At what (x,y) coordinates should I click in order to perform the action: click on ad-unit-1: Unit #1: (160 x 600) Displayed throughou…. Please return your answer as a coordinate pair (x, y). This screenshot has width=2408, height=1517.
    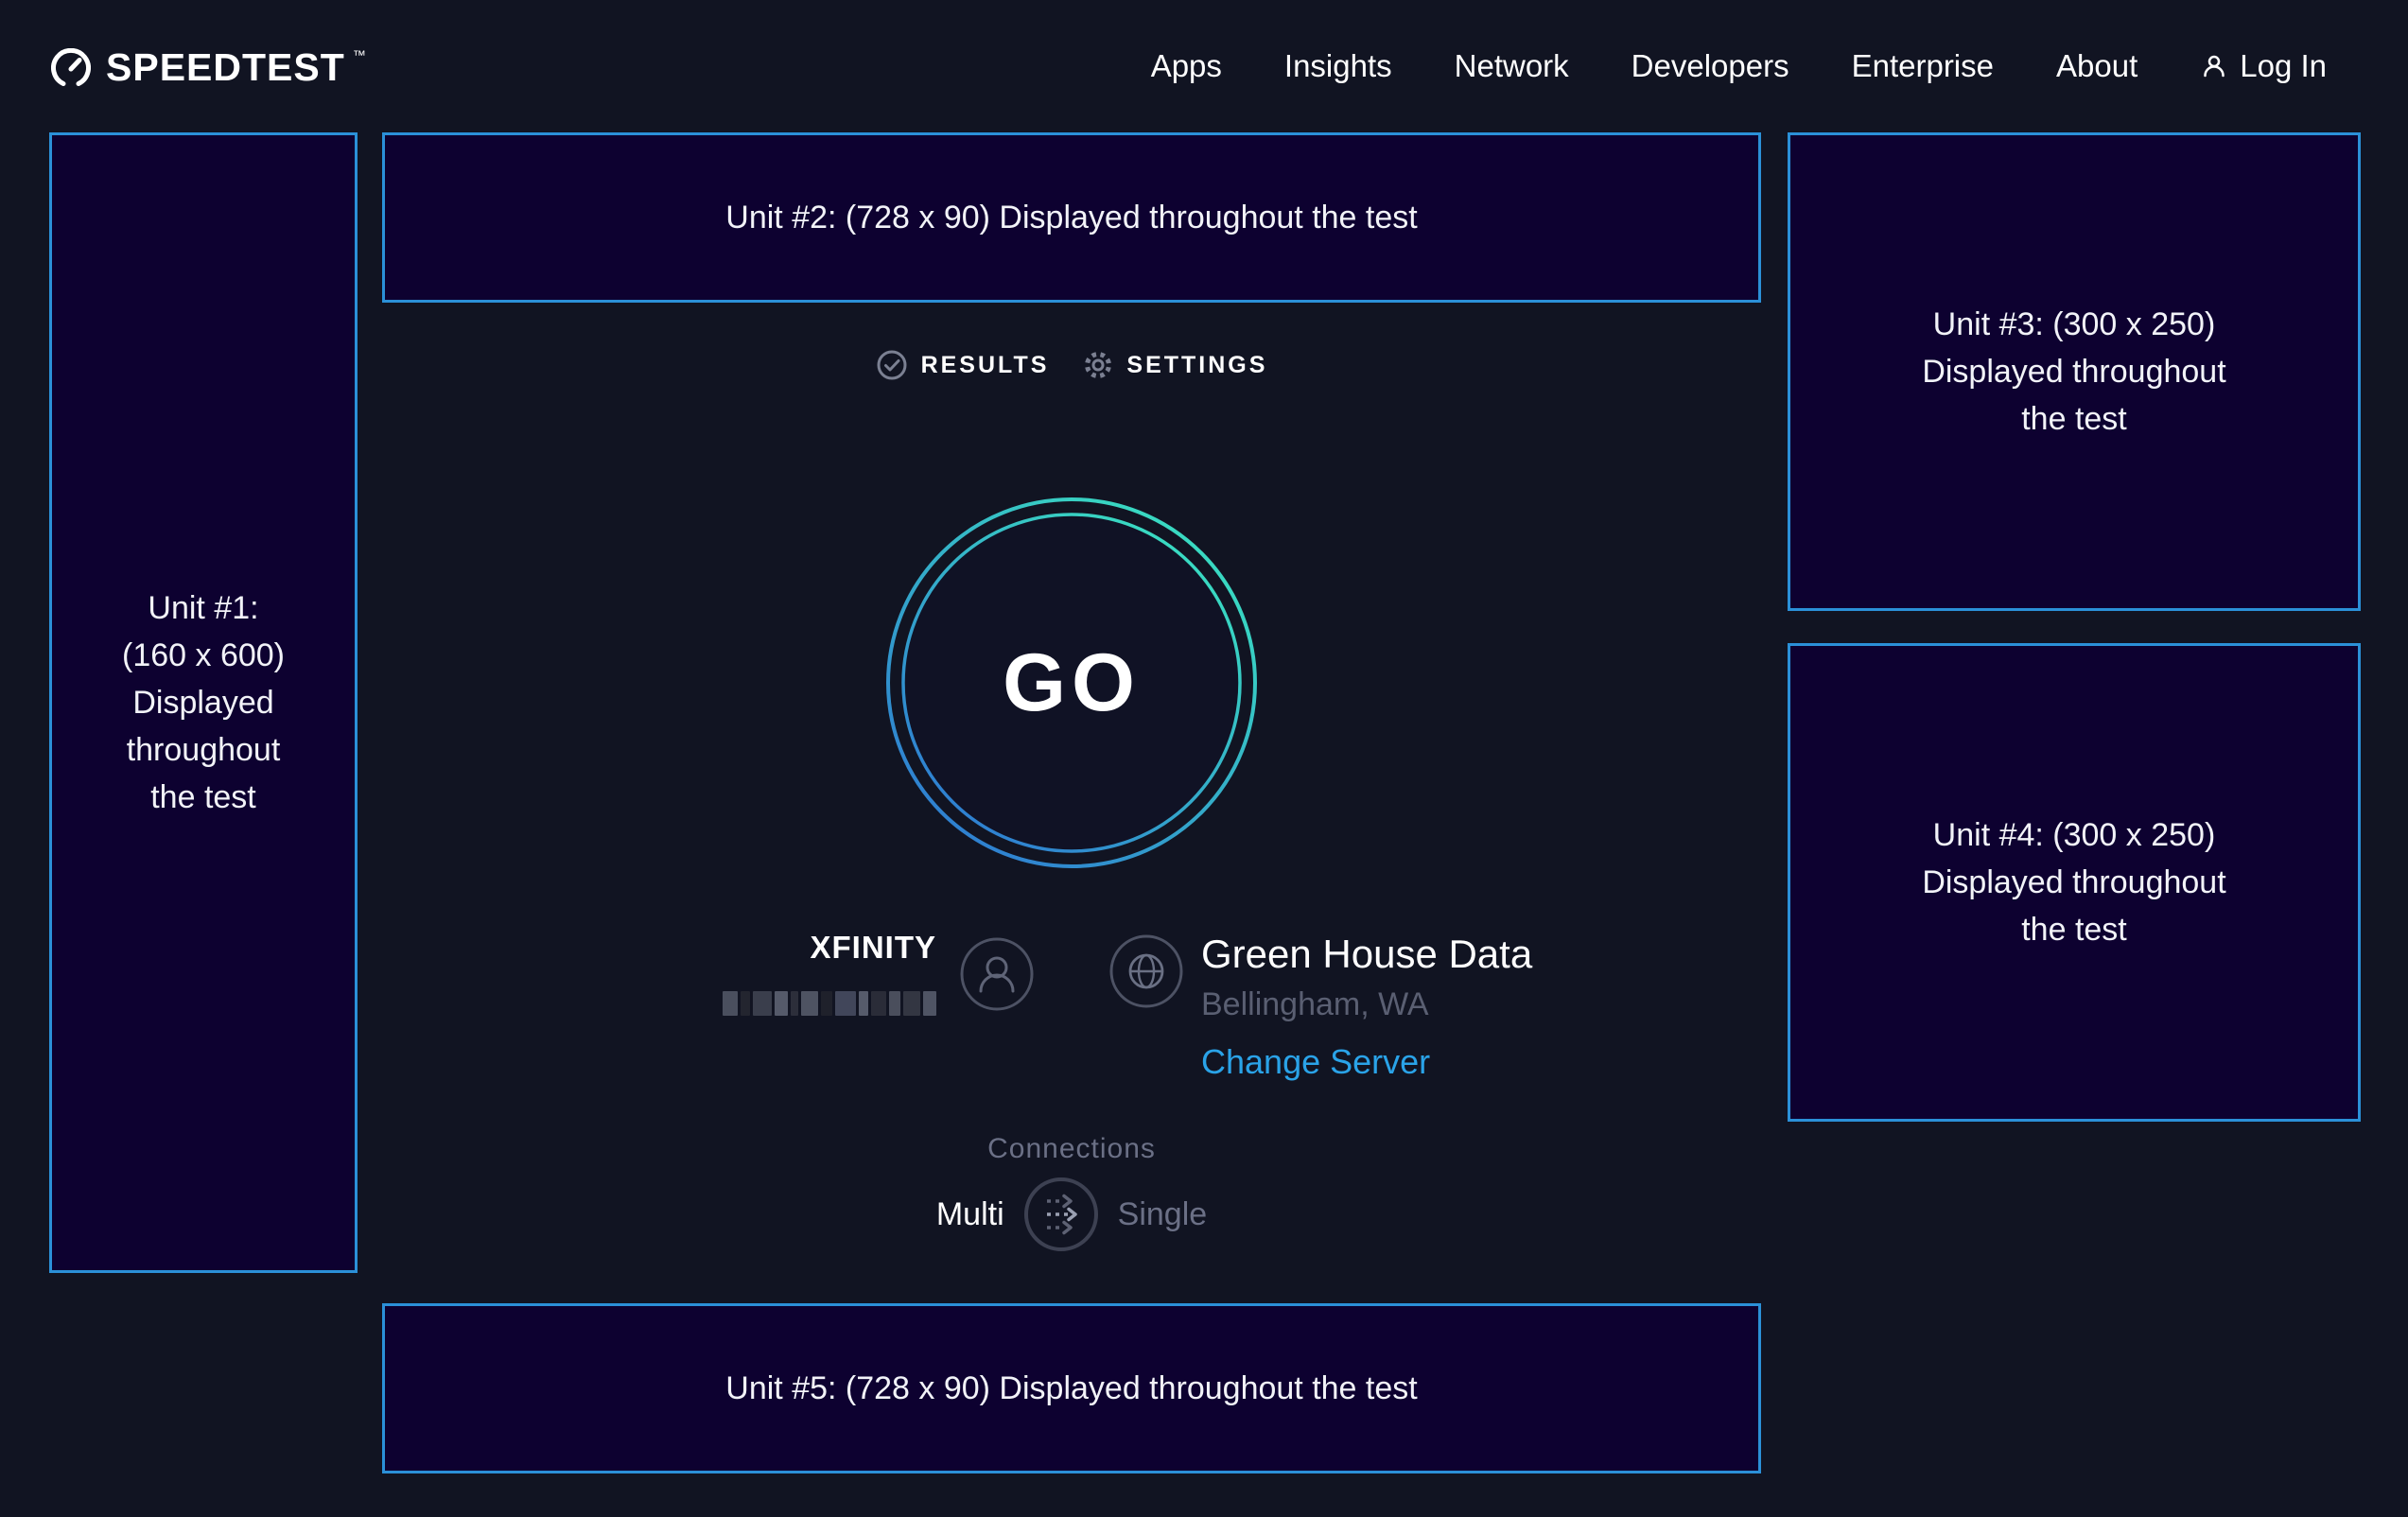
    Looking at the image, I should click on (204, 702).